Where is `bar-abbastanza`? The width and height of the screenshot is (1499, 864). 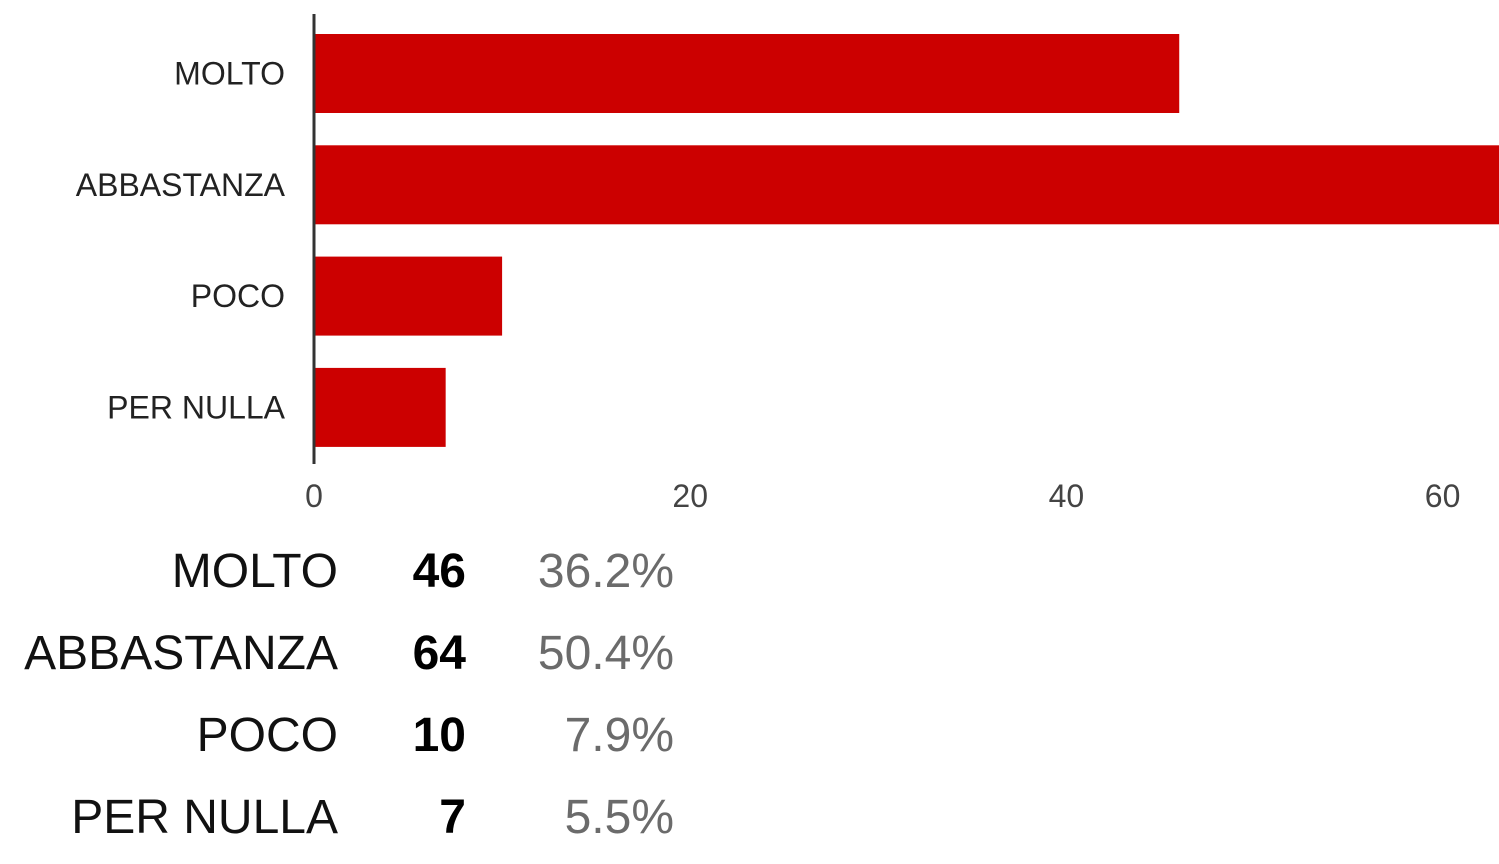 bar-abbastanza is located at coordinates (906, 185).